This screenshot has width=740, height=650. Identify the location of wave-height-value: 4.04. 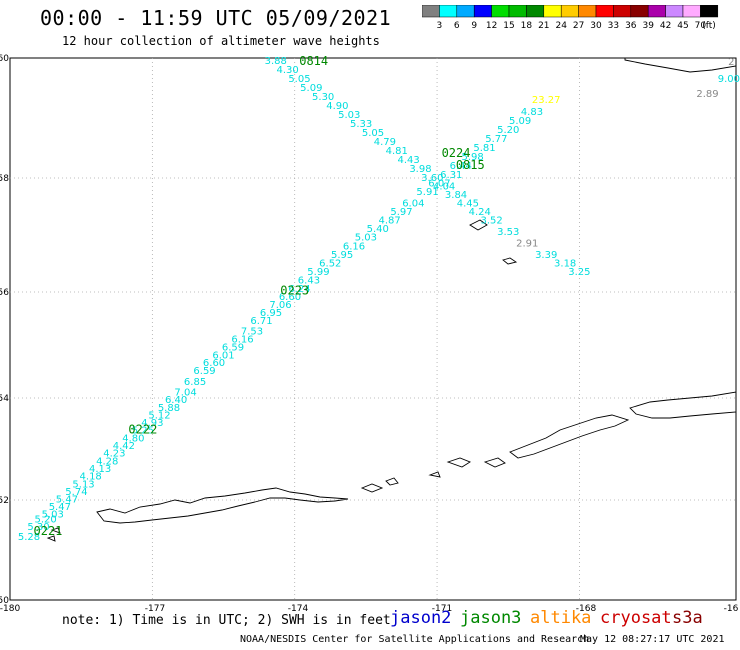
(444, 186).